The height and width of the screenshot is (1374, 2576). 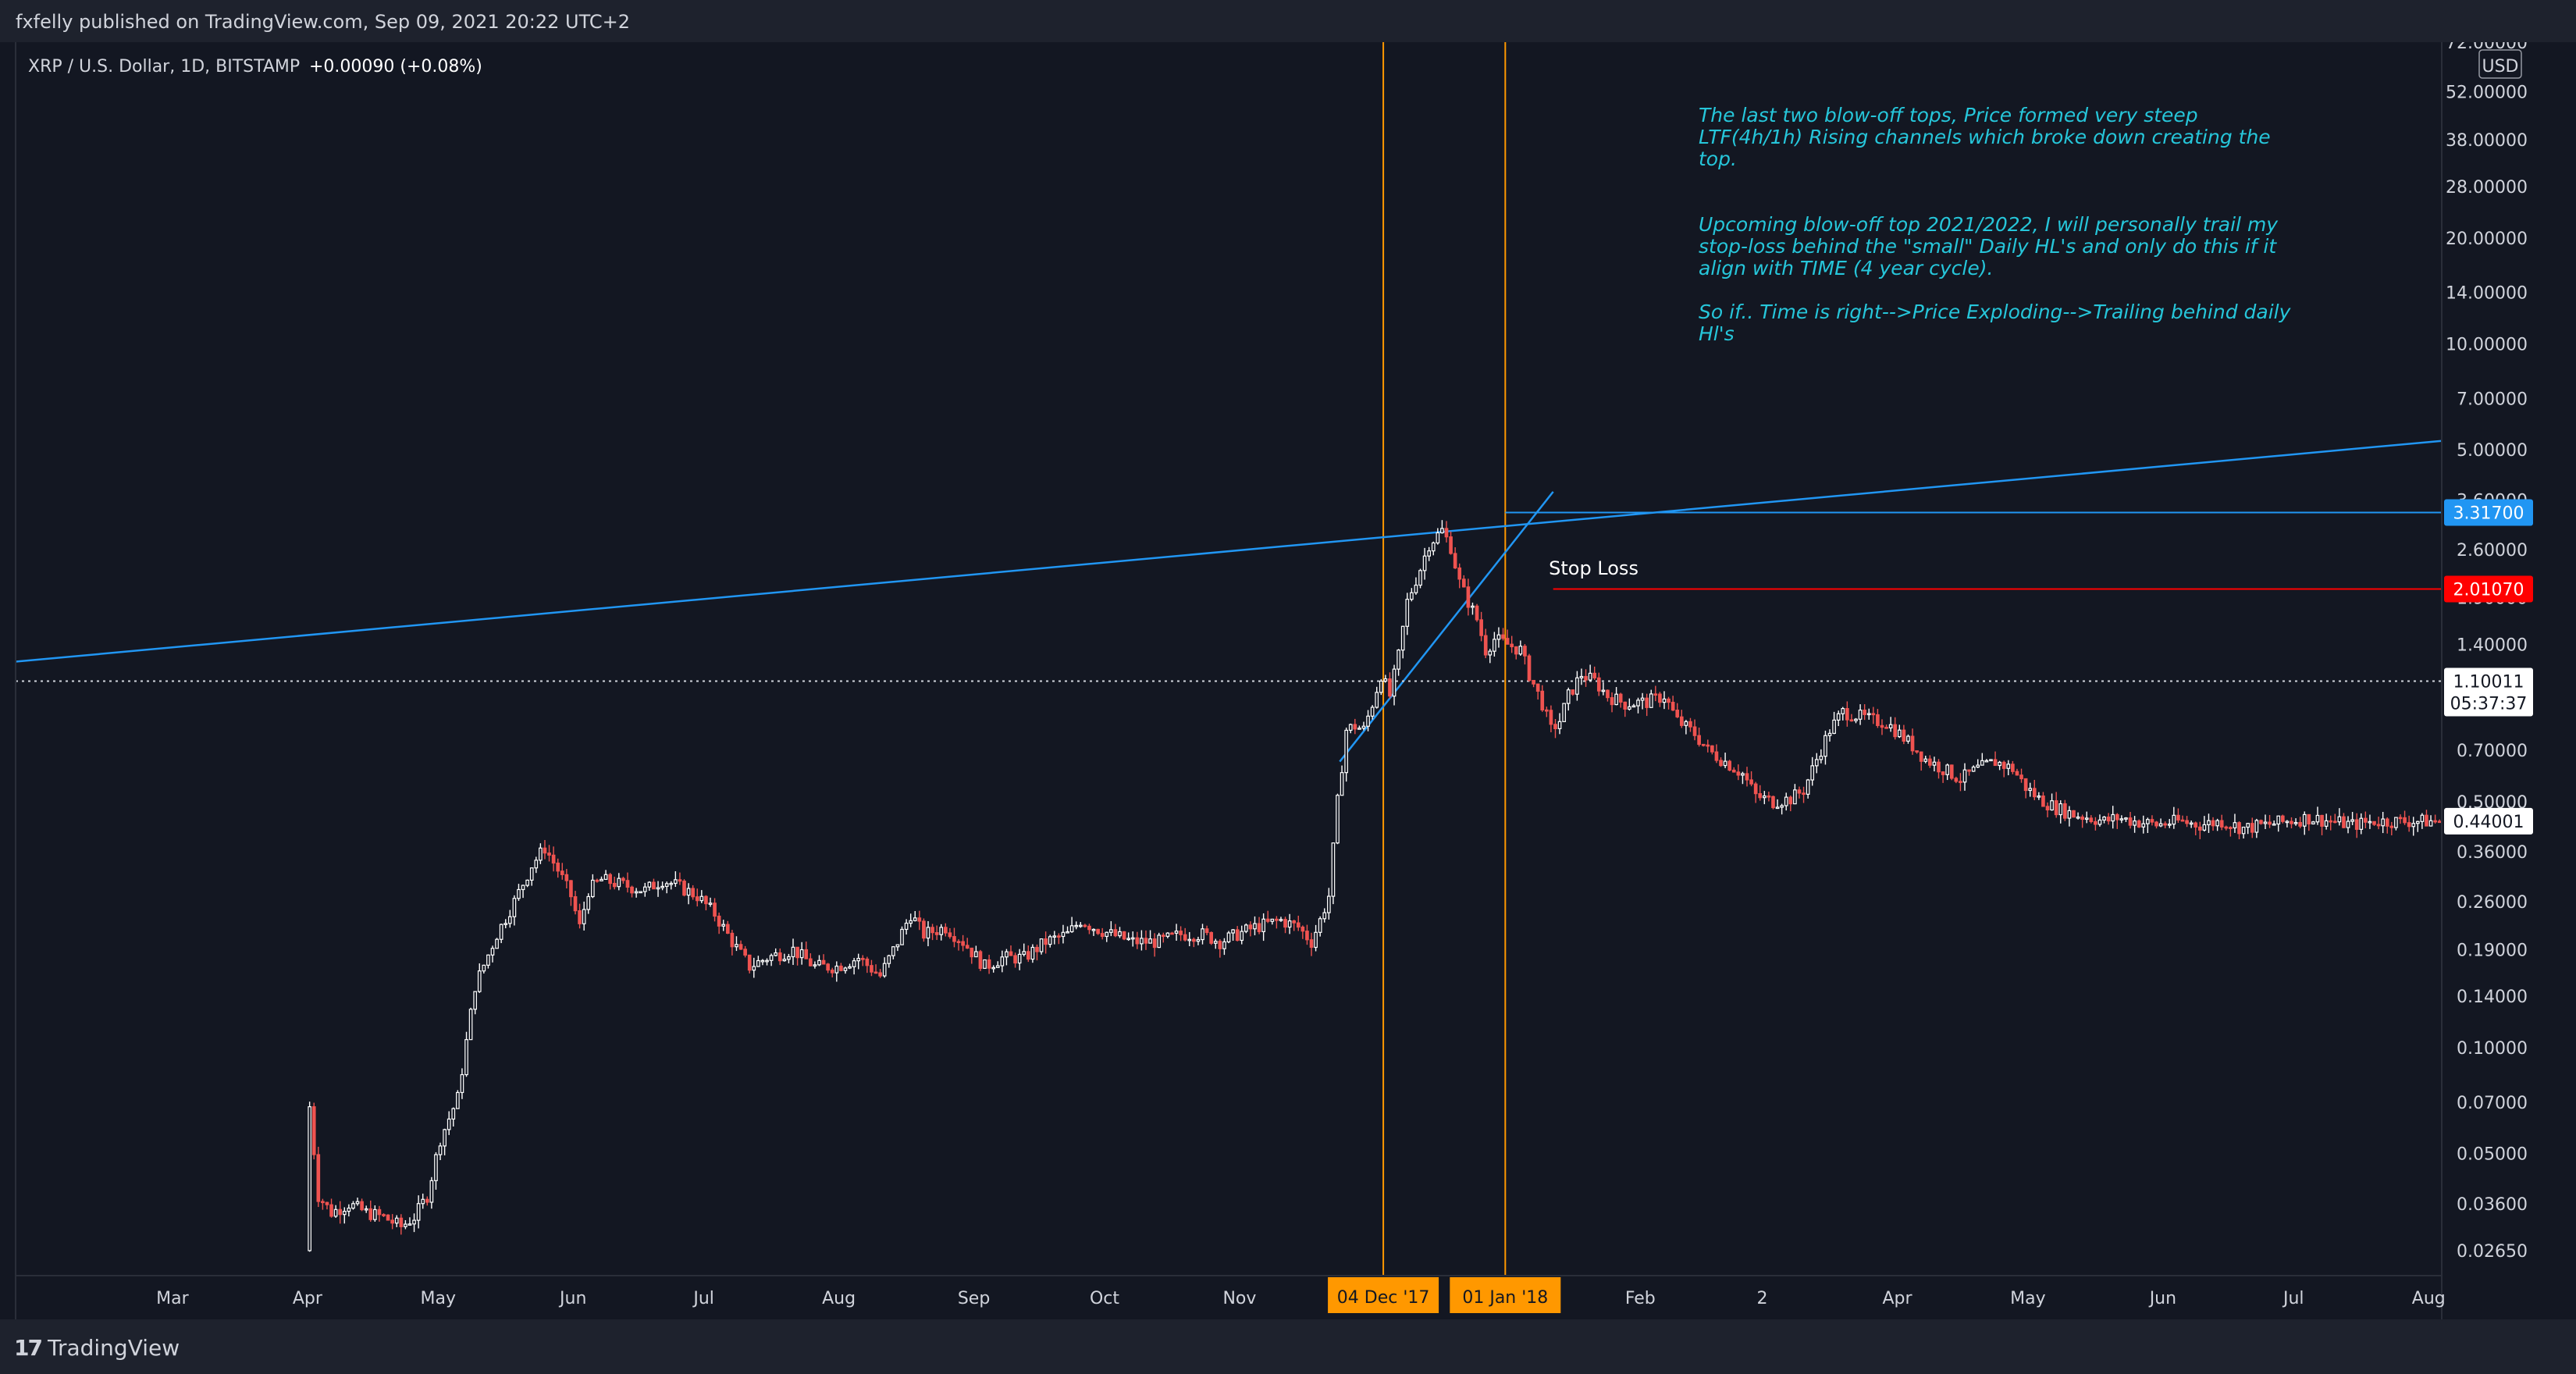 I want to click on y-tick-label: 52.00000, so click(x=2487, y=93).